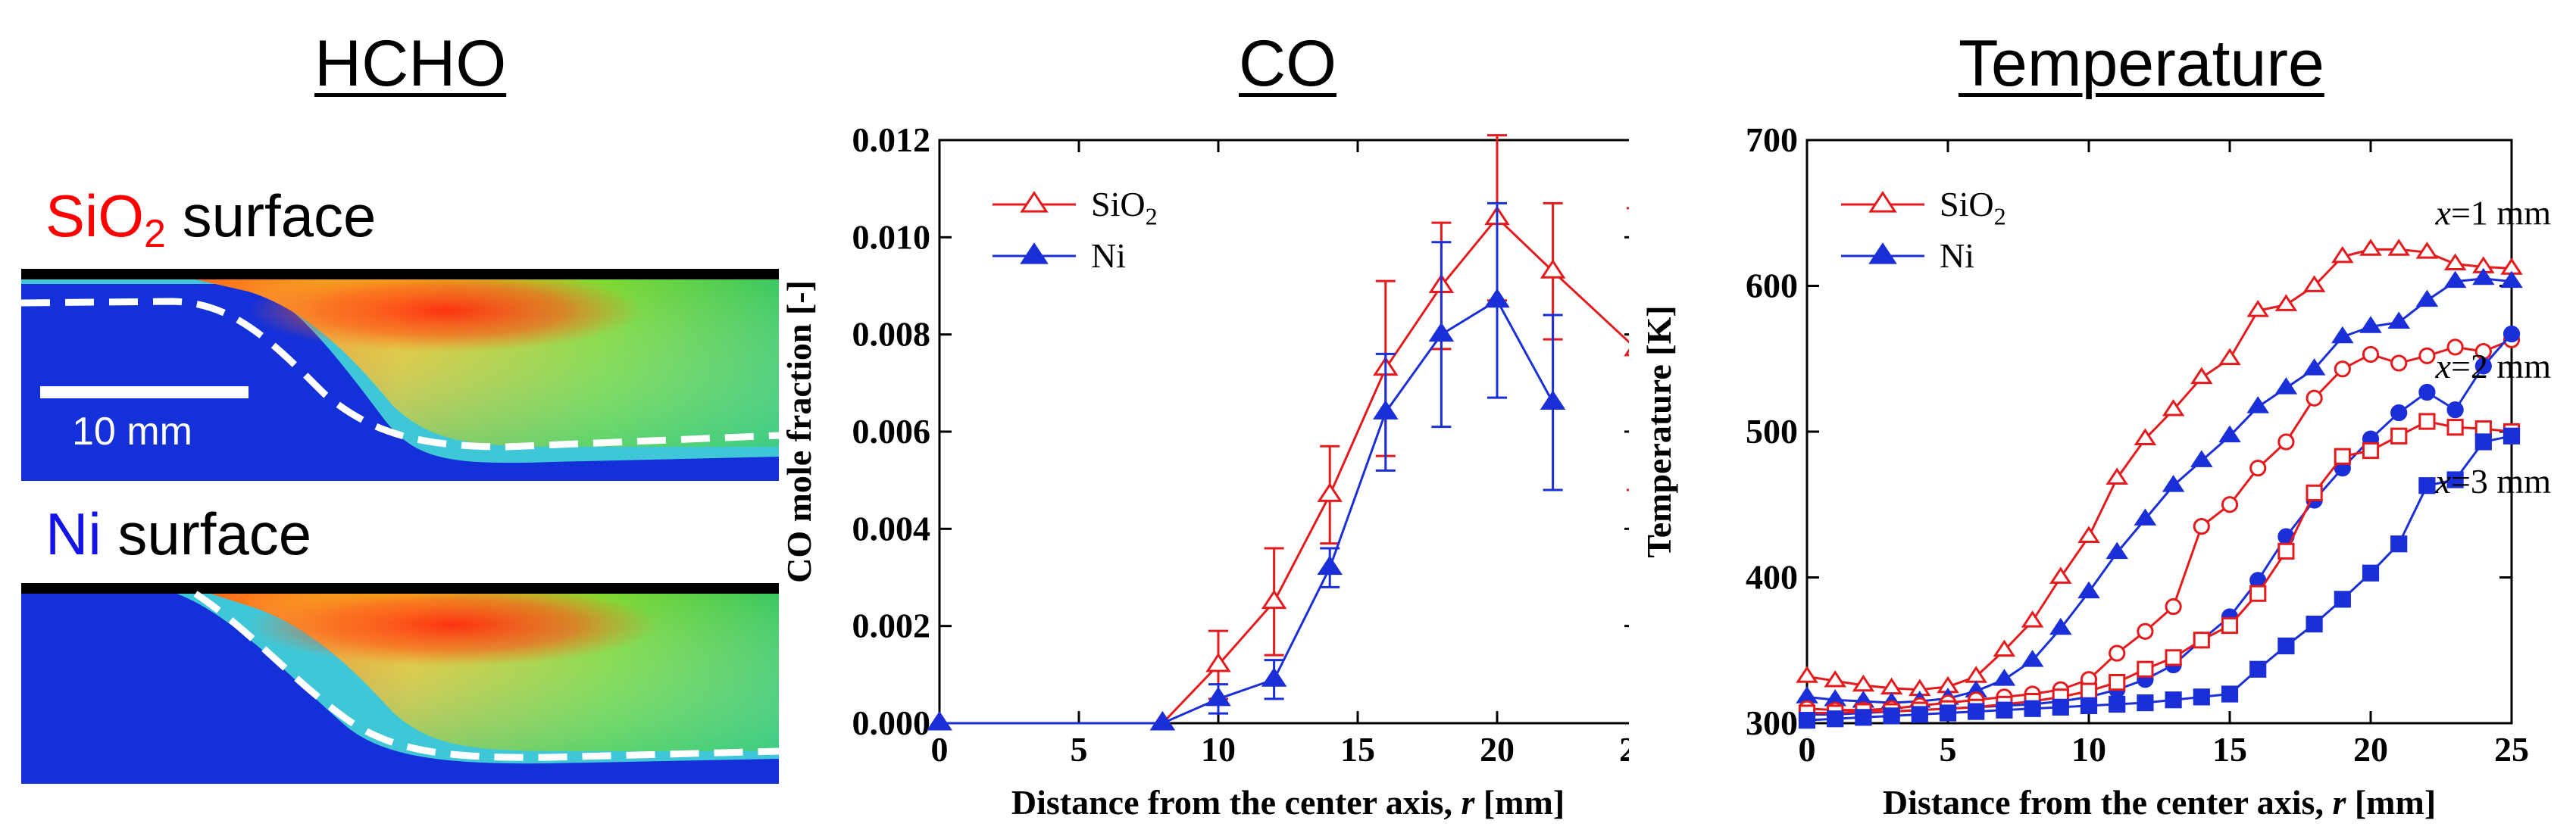 The width and height of the screenshot is (2576, 833). I want to click on hcho-title: HCHO, so click(410, 64).